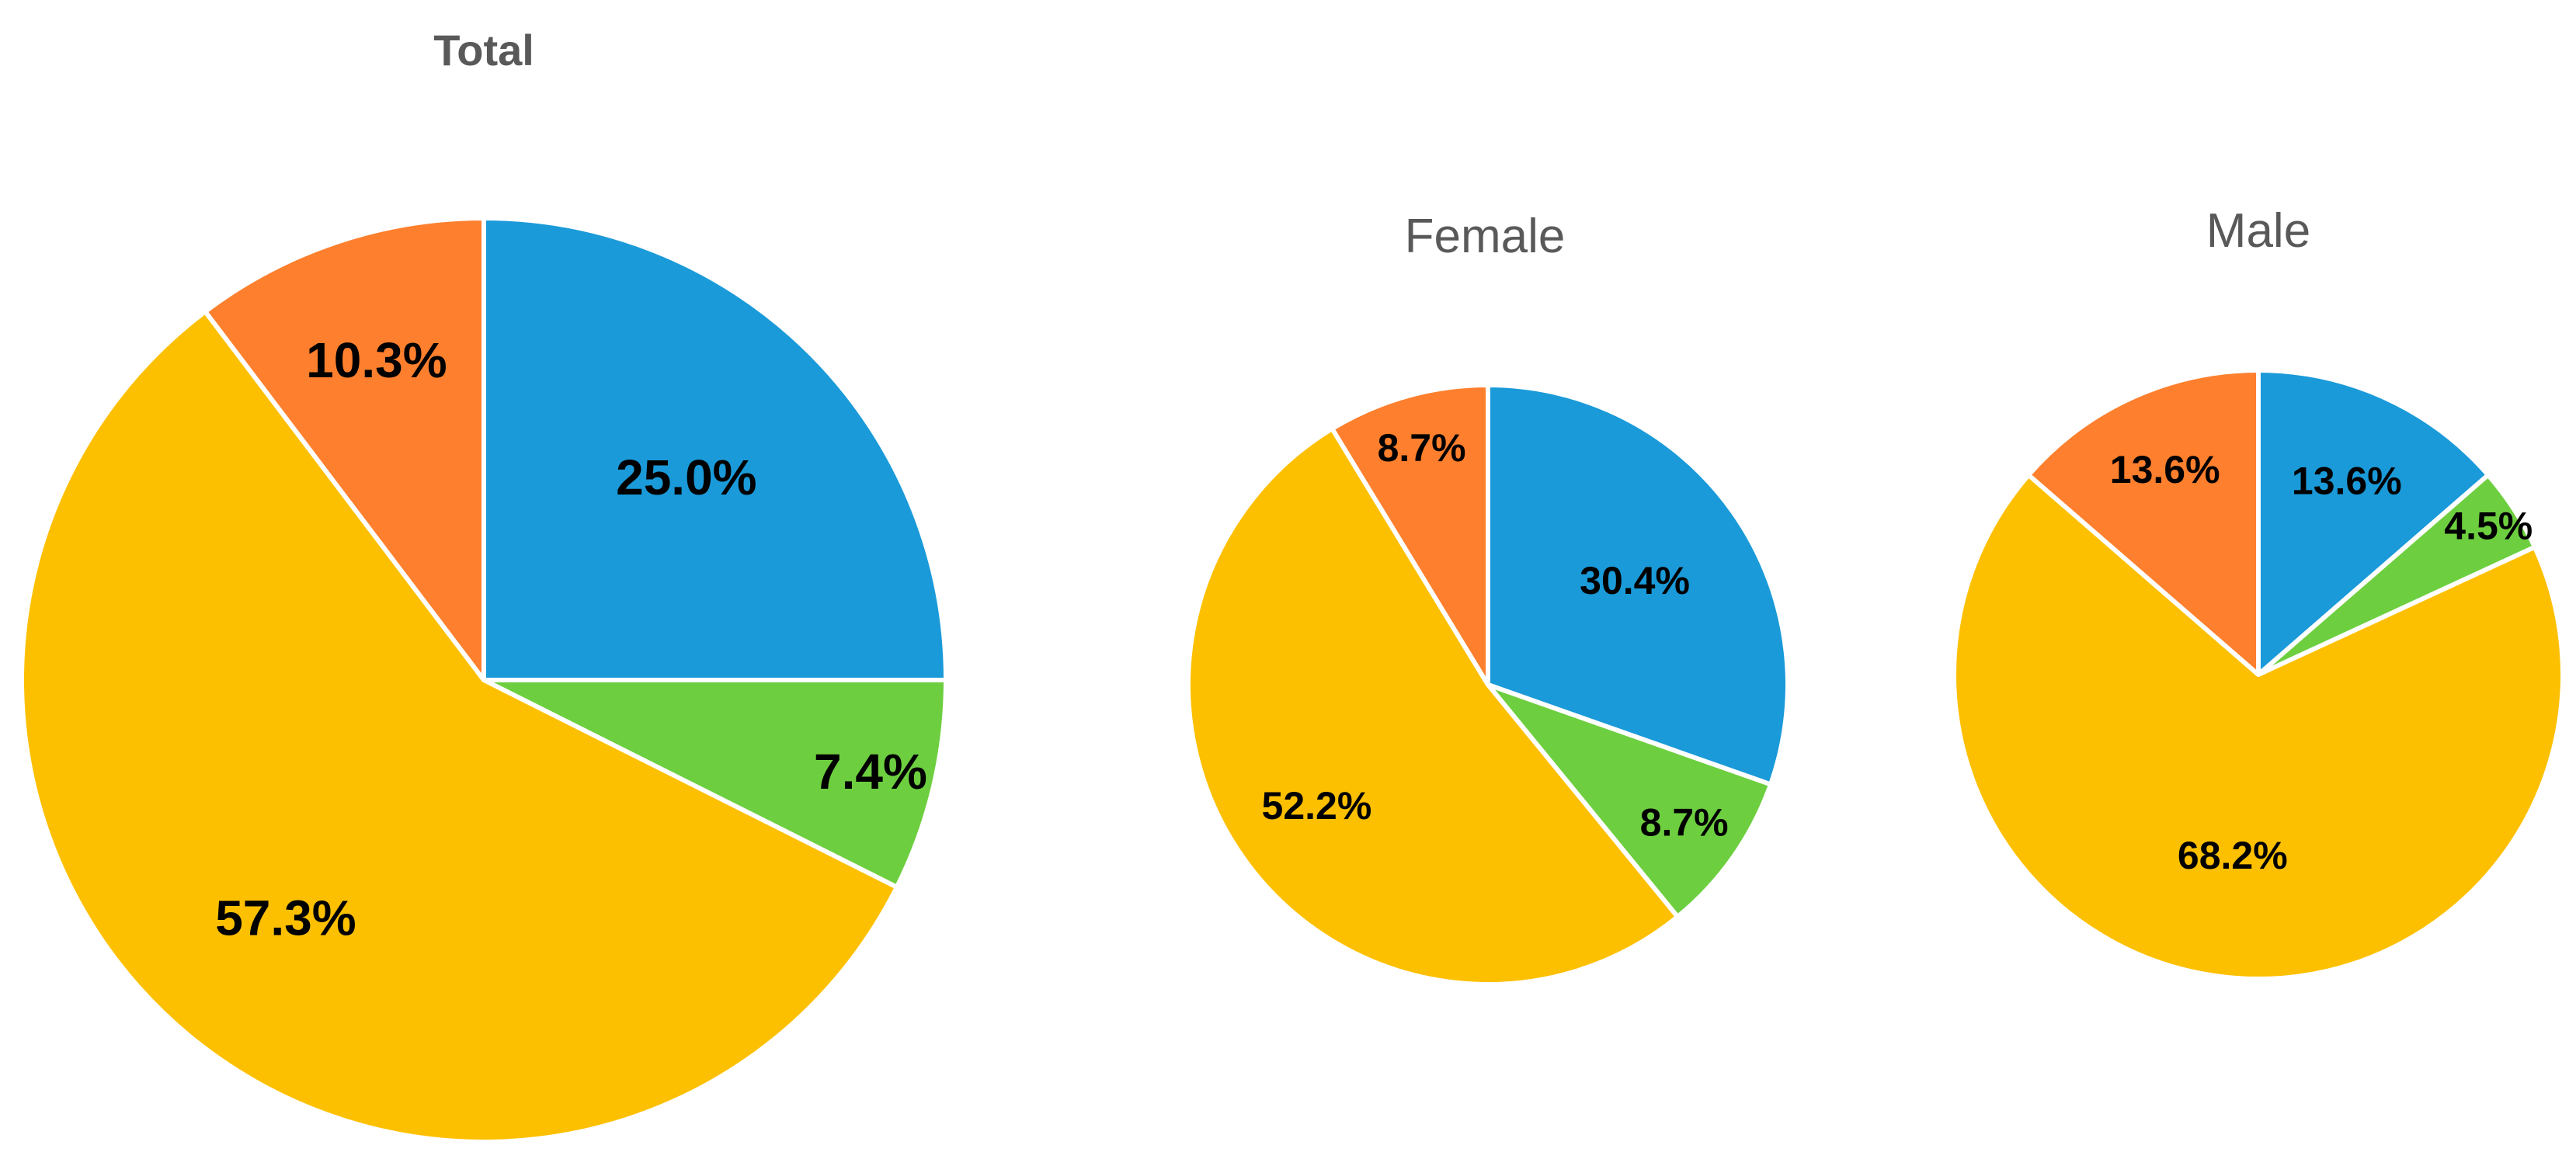 The height and width of the screenshot is (1166, 2576). Describe the element at coordinates (285, 918) in the screenshot. I see `pie-slice-label-0-2: 57.3%` at that location.